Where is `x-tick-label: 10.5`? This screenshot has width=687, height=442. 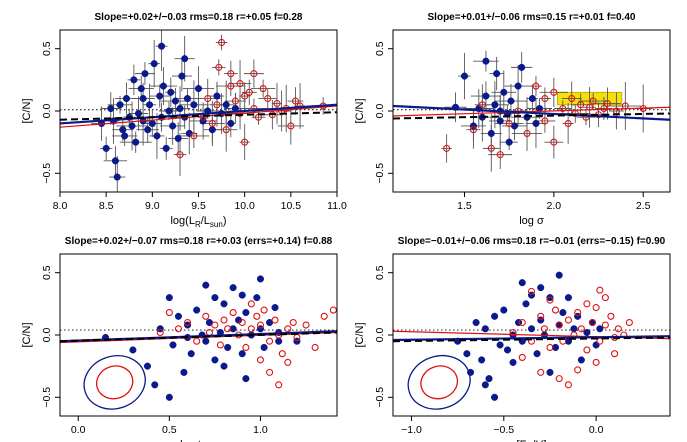
x-tick-label: 10.5 is located at coordinates (291, 206).